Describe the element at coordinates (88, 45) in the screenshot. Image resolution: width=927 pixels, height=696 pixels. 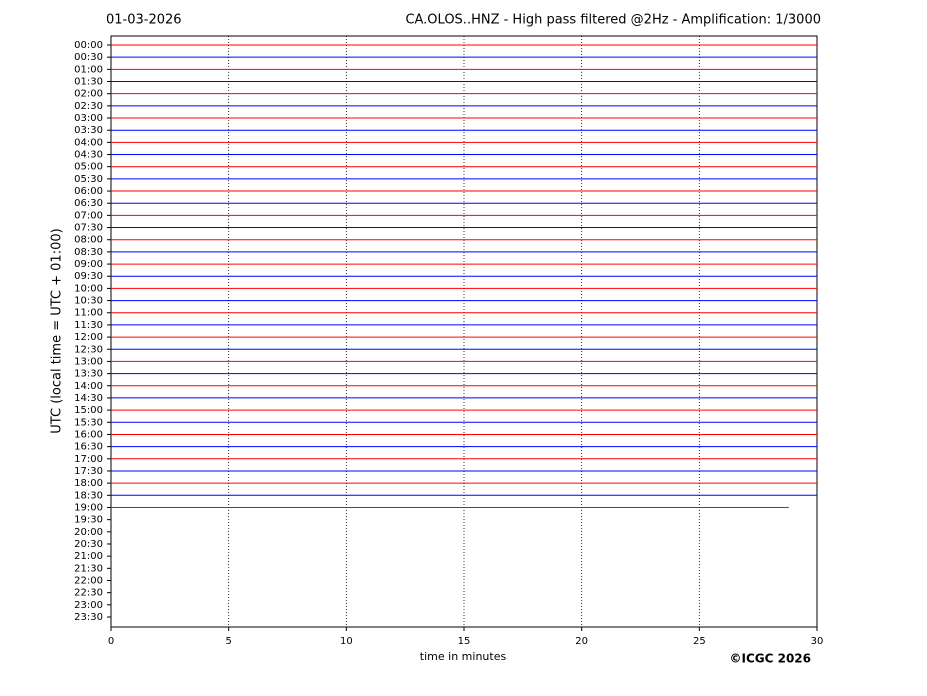
I see `y-tick-label: 00:00` at that location.